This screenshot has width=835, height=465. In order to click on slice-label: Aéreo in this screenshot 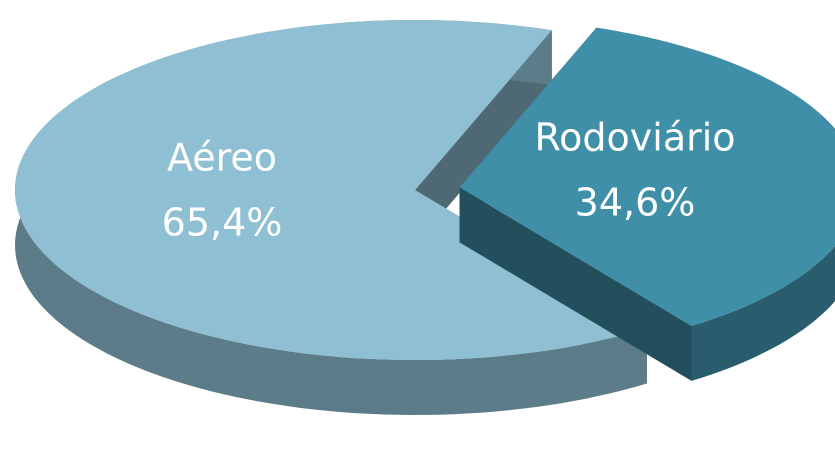, I will do `click(222, 158)`.